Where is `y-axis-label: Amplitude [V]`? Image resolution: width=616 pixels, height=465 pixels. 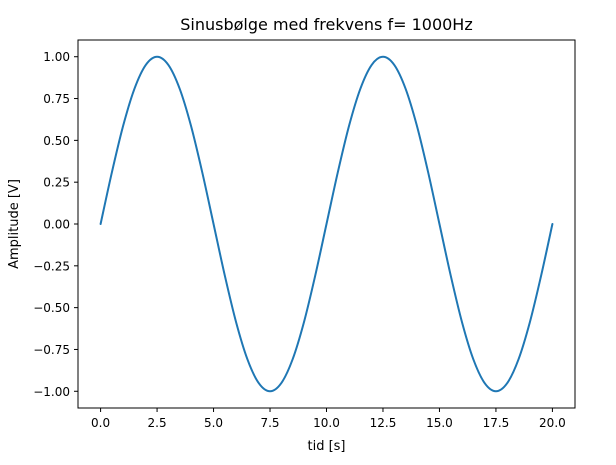
y-axis-label: Amplitude [V] is located at coordinates (14, 224).